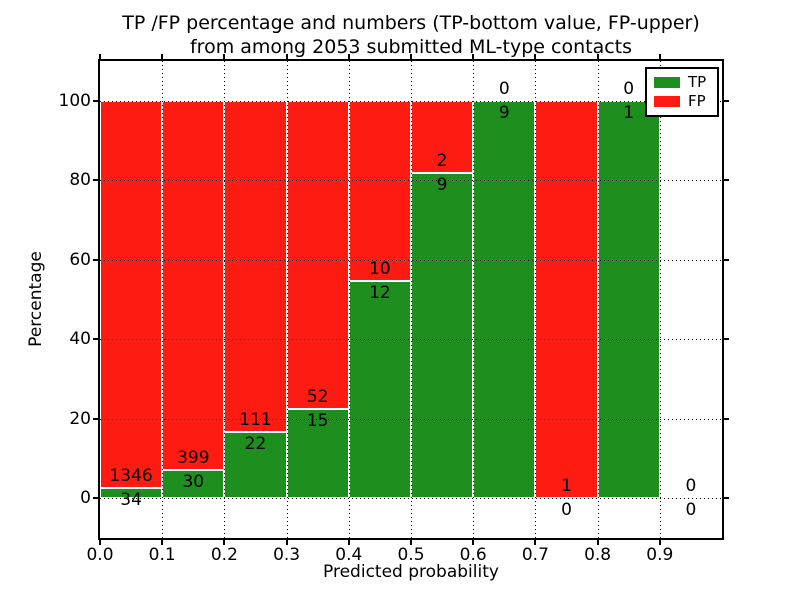  What do you see at coordinates (667, 102) in the screenshot?
I see `fp-color-swatch` at bounding box center [667, 102].